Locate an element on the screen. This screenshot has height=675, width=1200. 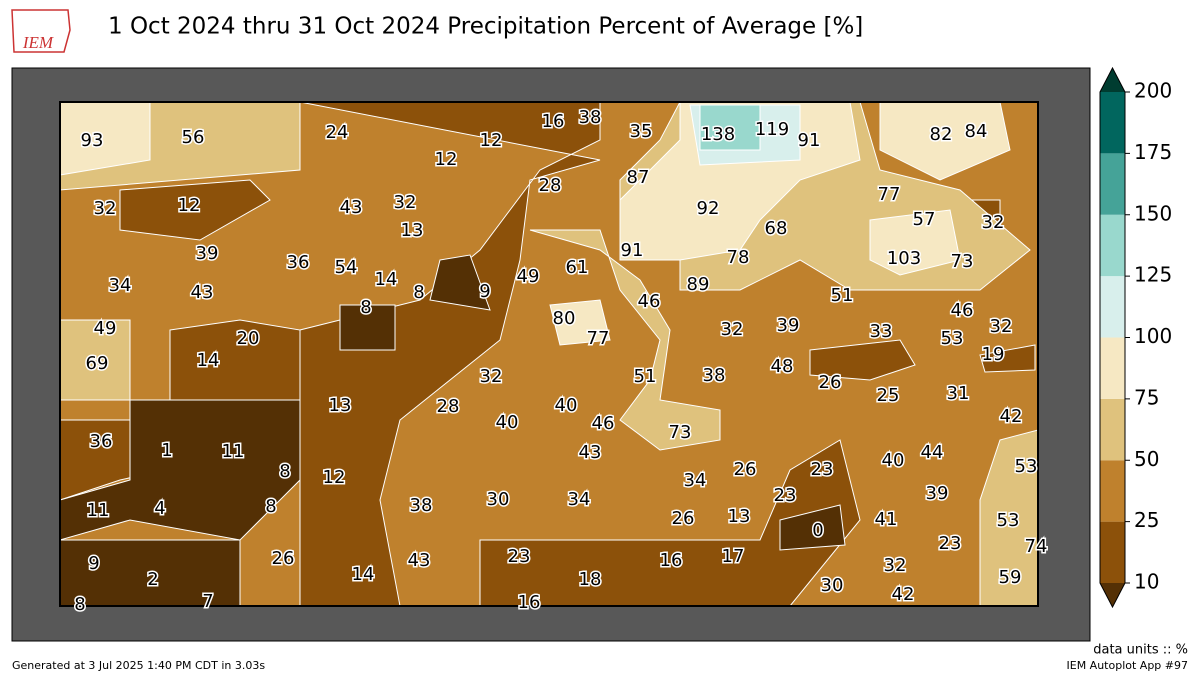
station-value: 69 is located at coordinates (97, 363).